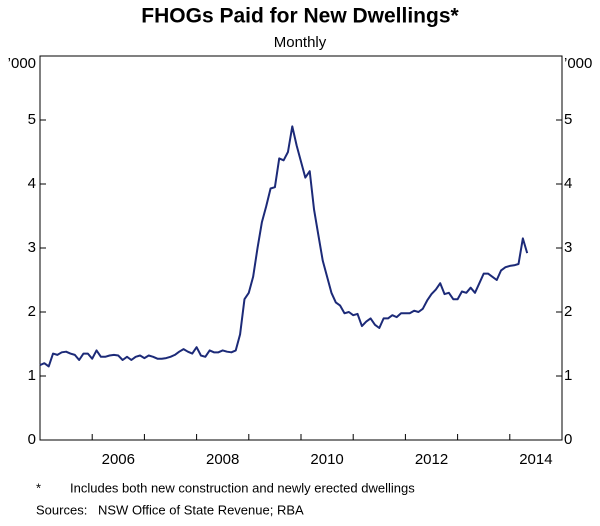 The height and width of the screenshot is (526, 600). Describe the element at coordinates (38, 487) in the screenshot. I see `note-marker: *` at that location.